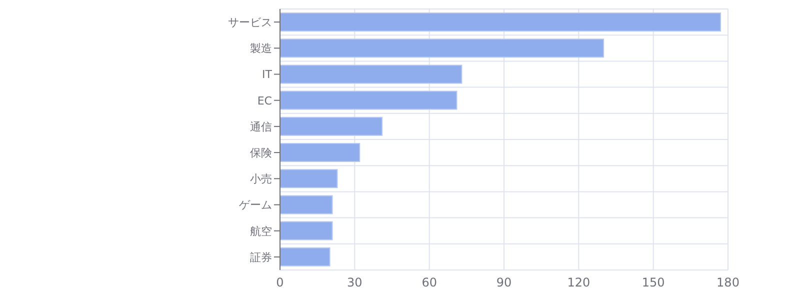 This screenshot has height=300, width=800. Describe the element at coordinates (261, 127) in the screenshot. I see `y-tick-label: 通信` at that location.